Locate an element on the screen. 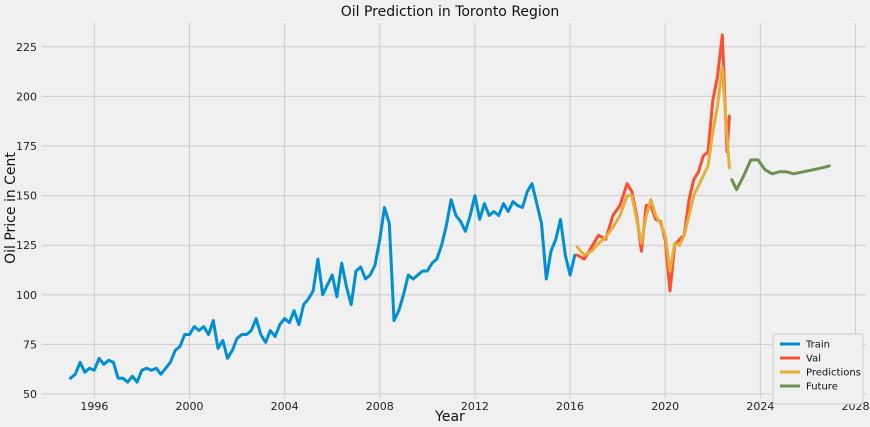  chart-title: Oil Prediction in Toronto Region is located at coordinates (450, 12).